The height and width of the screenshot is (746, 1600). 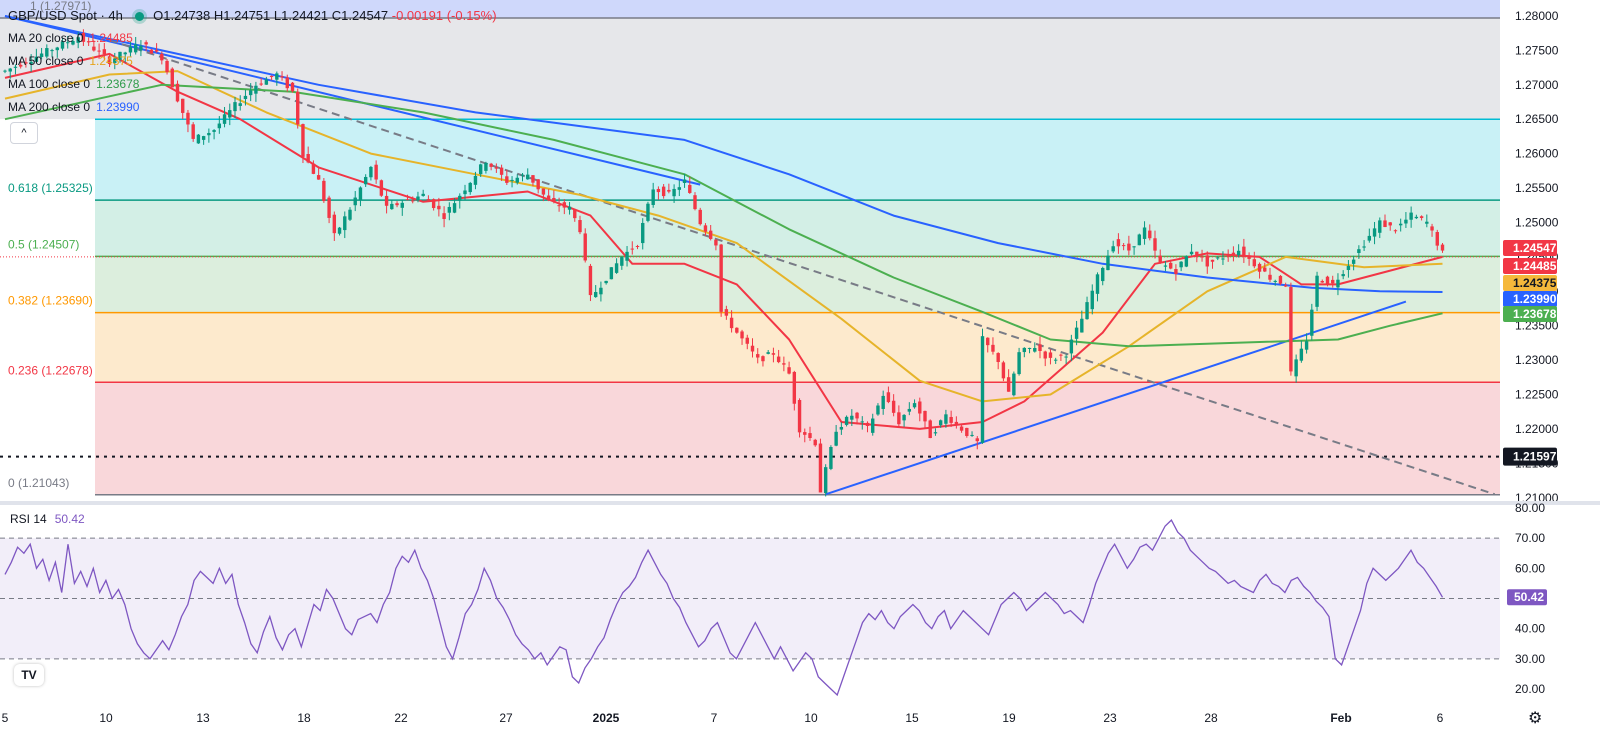 What do you see at coordinates (65, 15) in the screenshot?
I see `symbol-title: GBP/USD Spot · 4h` at bounding box center [65, 15].